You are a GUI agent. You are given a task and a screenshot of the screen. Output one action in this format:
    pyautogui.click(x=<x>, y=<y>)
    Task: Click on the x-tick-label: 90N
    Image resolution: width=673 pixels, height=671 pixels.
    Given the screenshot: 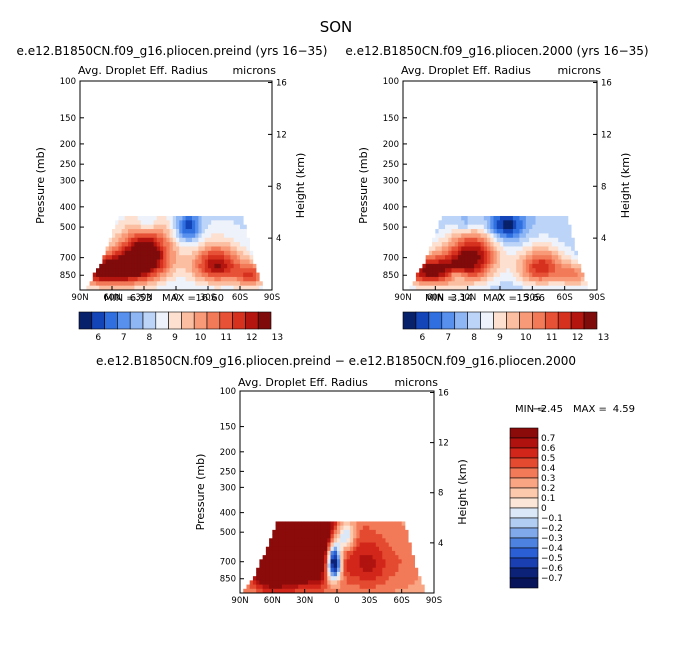 What is the action you would take?
    pyautogui.click(x=79, y=298)
    